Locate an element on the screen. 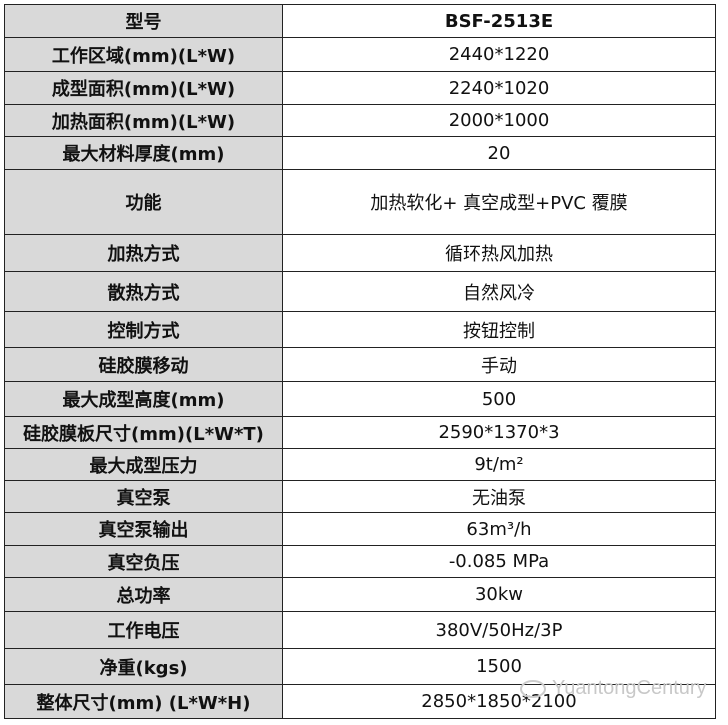 This screenshot has height=725, width=728. table-row: 真空负压 -0.085 MPa is located at coordinates (360, 561).